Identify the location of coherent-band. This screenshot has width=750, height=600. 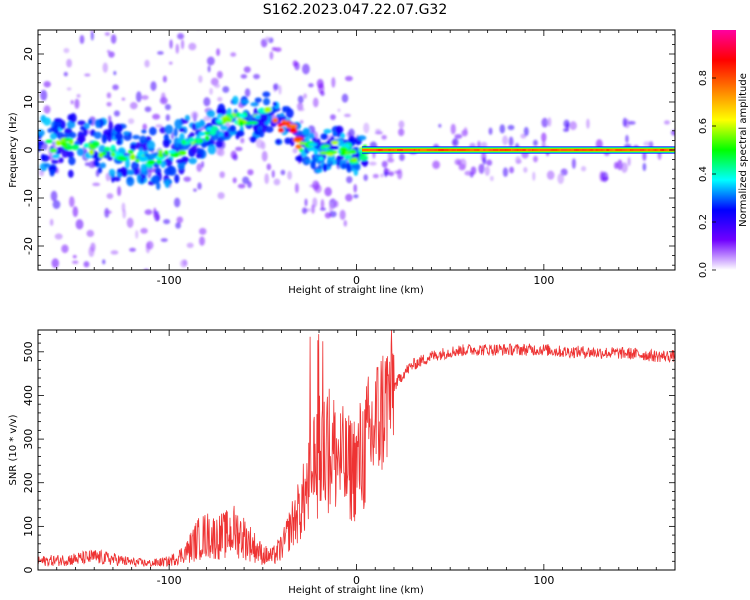
(518, 150).